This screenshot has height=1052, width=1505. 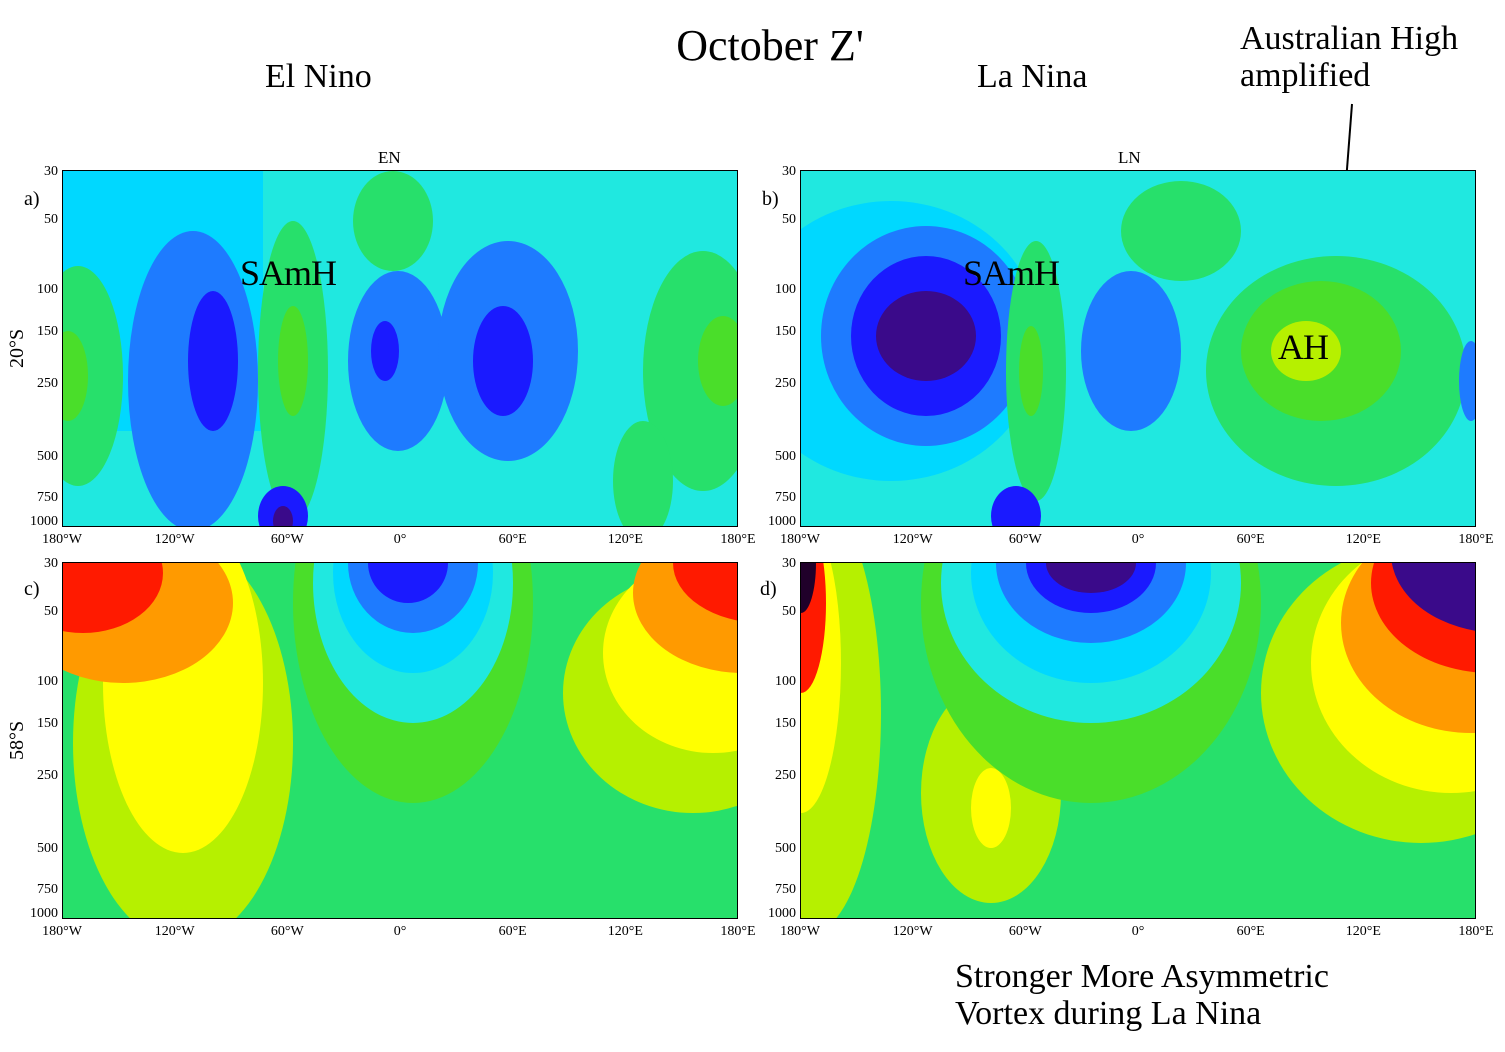 What do you see at coordinates (770, 45) in the screenshot?
I see `figure-title: October Z'` at bounding box center [770, 45].